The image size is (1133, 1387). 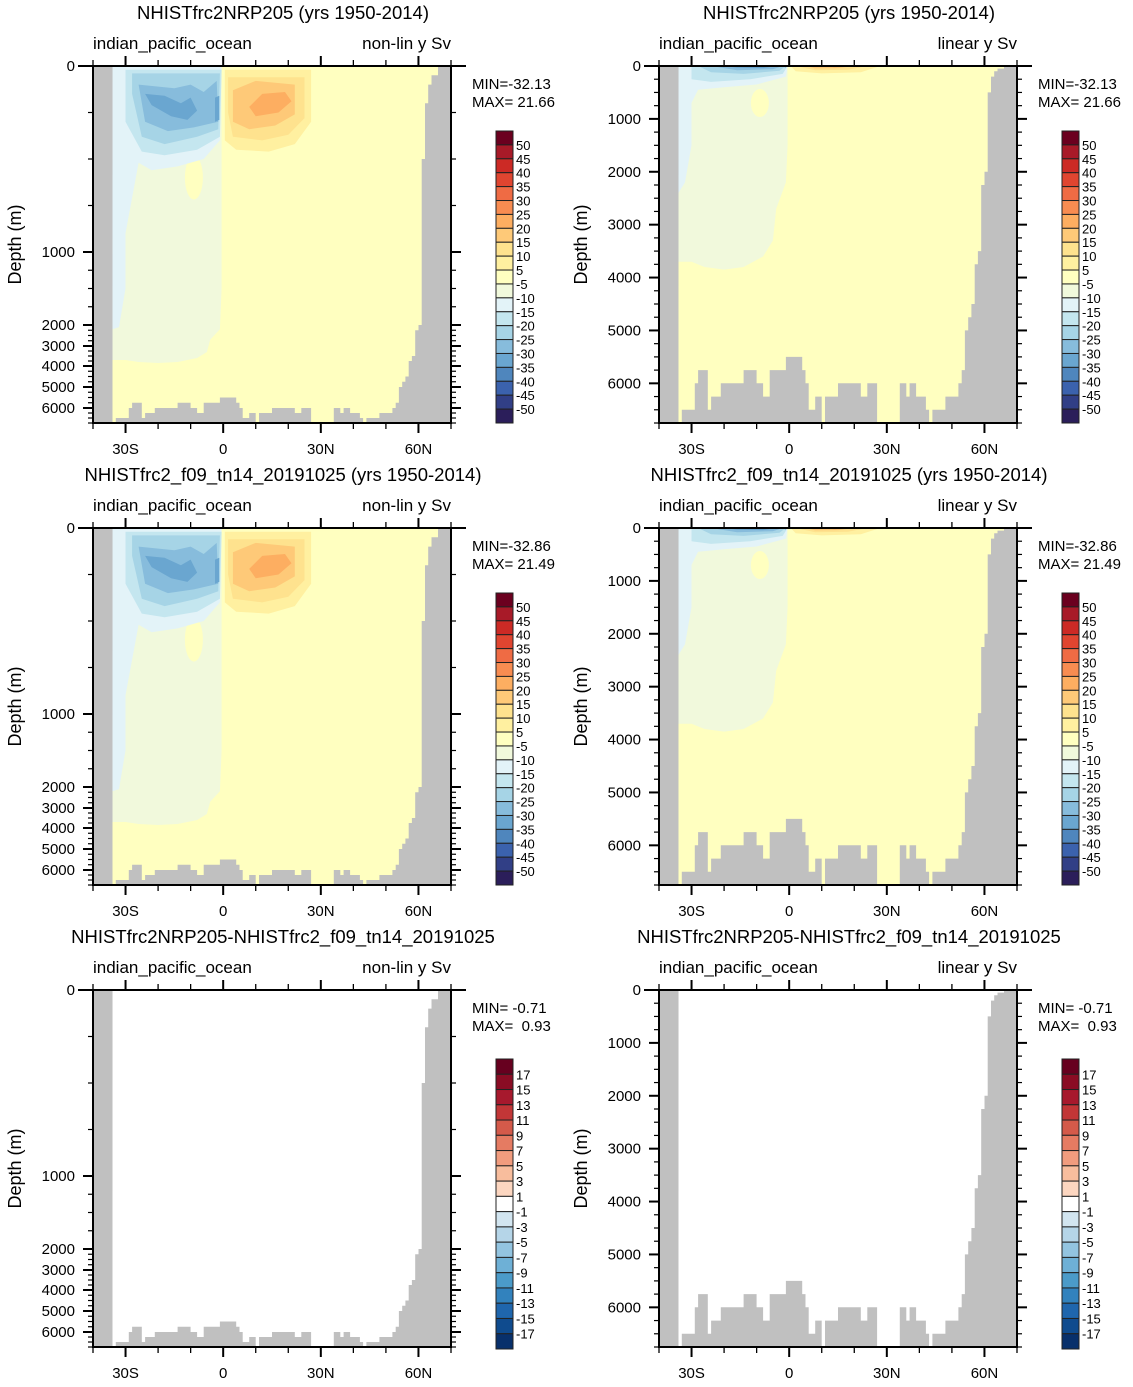 I want to click on colorbar-label: 10, so click(x=1089, y=718).